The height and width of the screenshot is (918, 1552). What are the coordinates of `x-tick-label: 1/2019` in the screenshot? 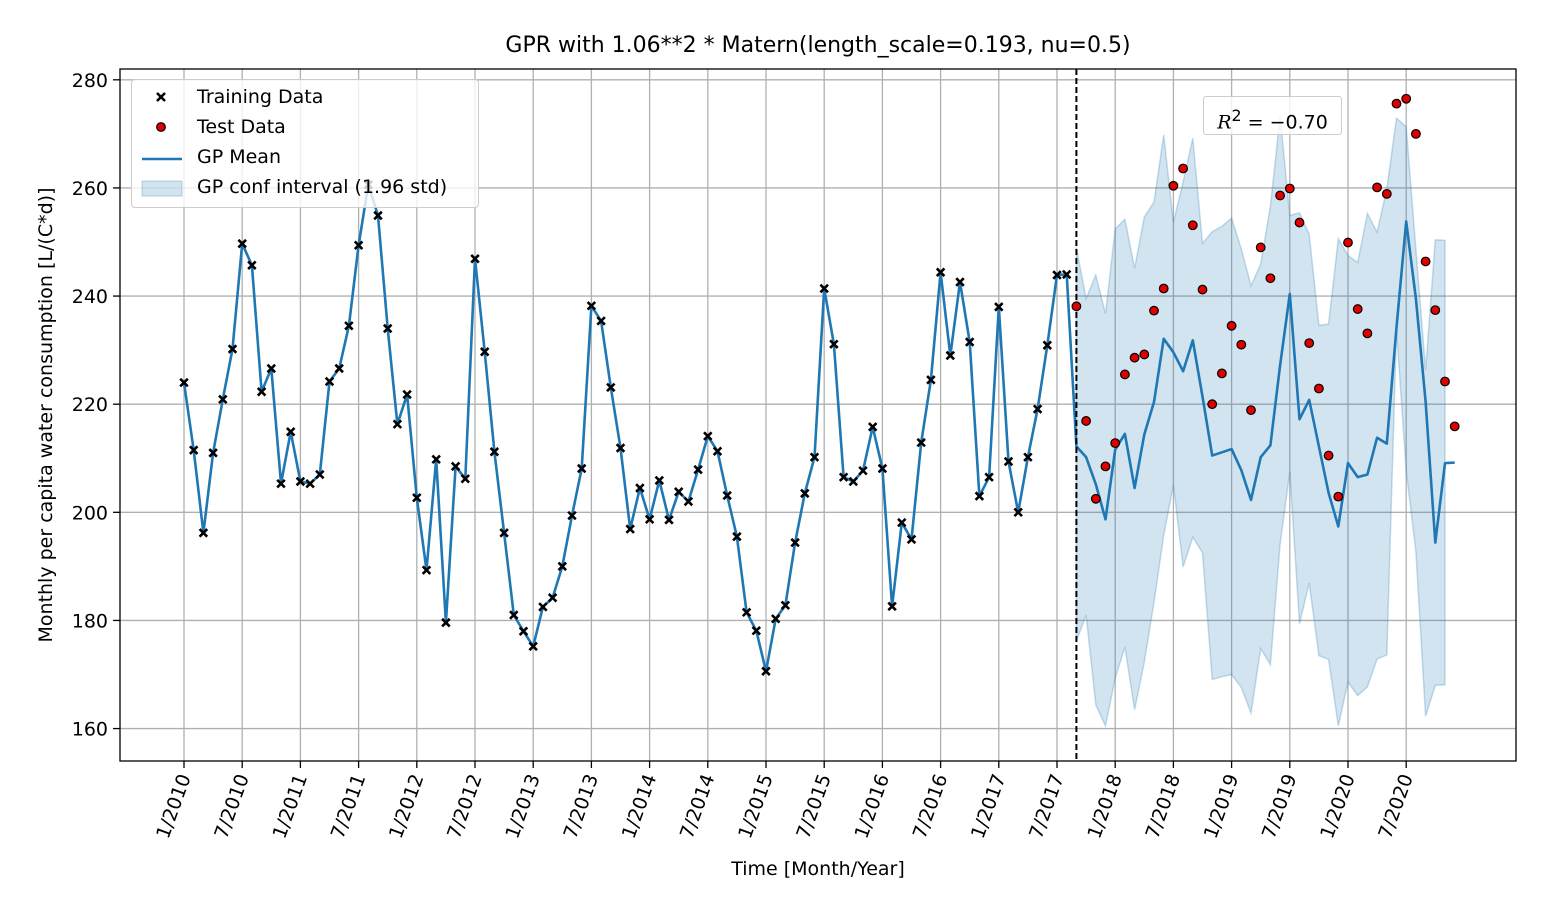 It's located at (1222, 806).